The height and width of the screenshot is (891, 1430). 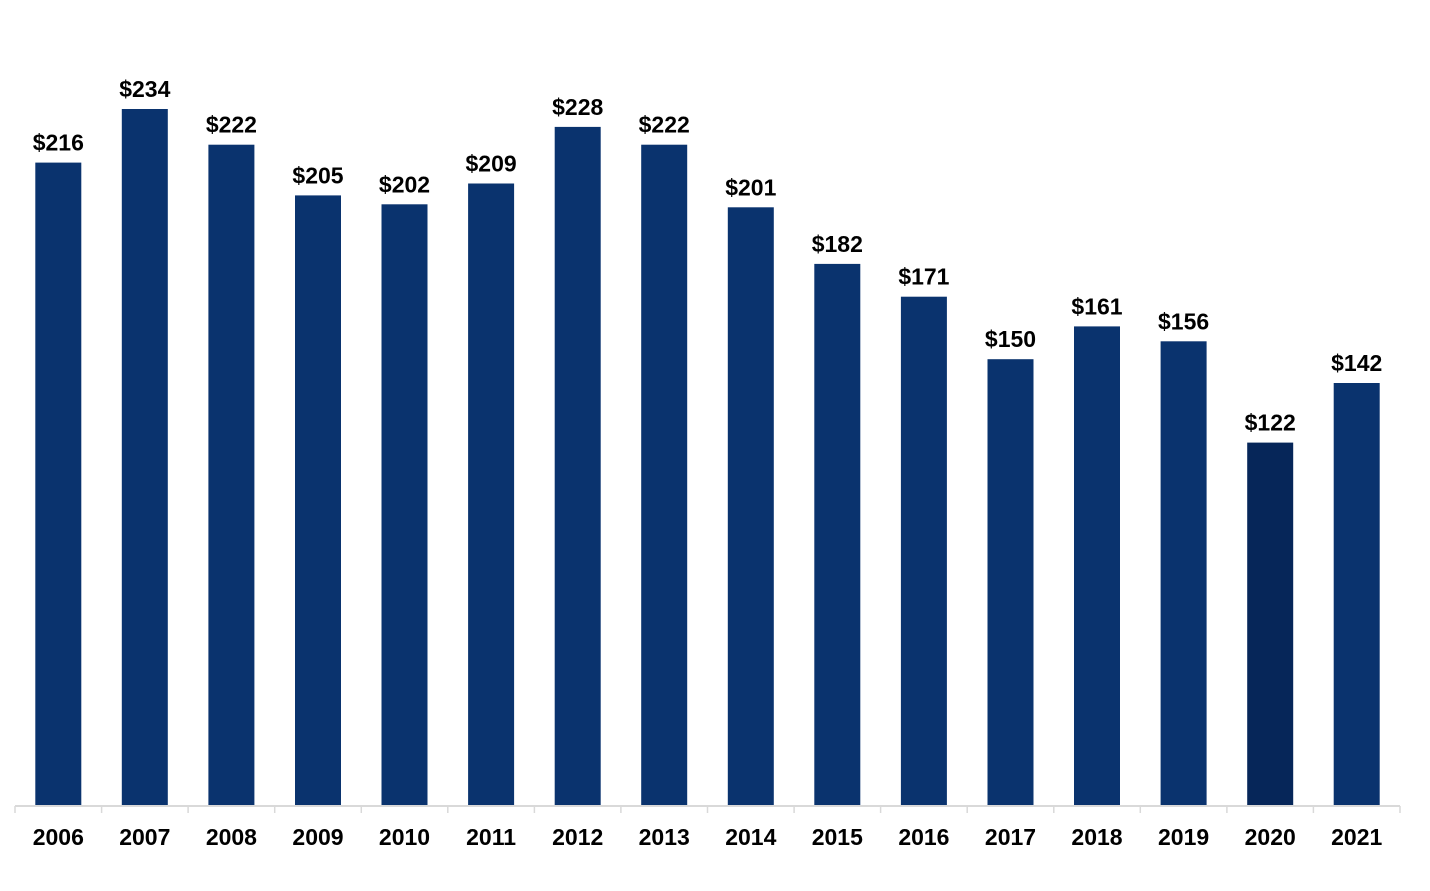 What do you see at coordinates (577, 837) in the screenshot?
I see `x-tick-label-2012: 2012` at bounding box center [577, 837].